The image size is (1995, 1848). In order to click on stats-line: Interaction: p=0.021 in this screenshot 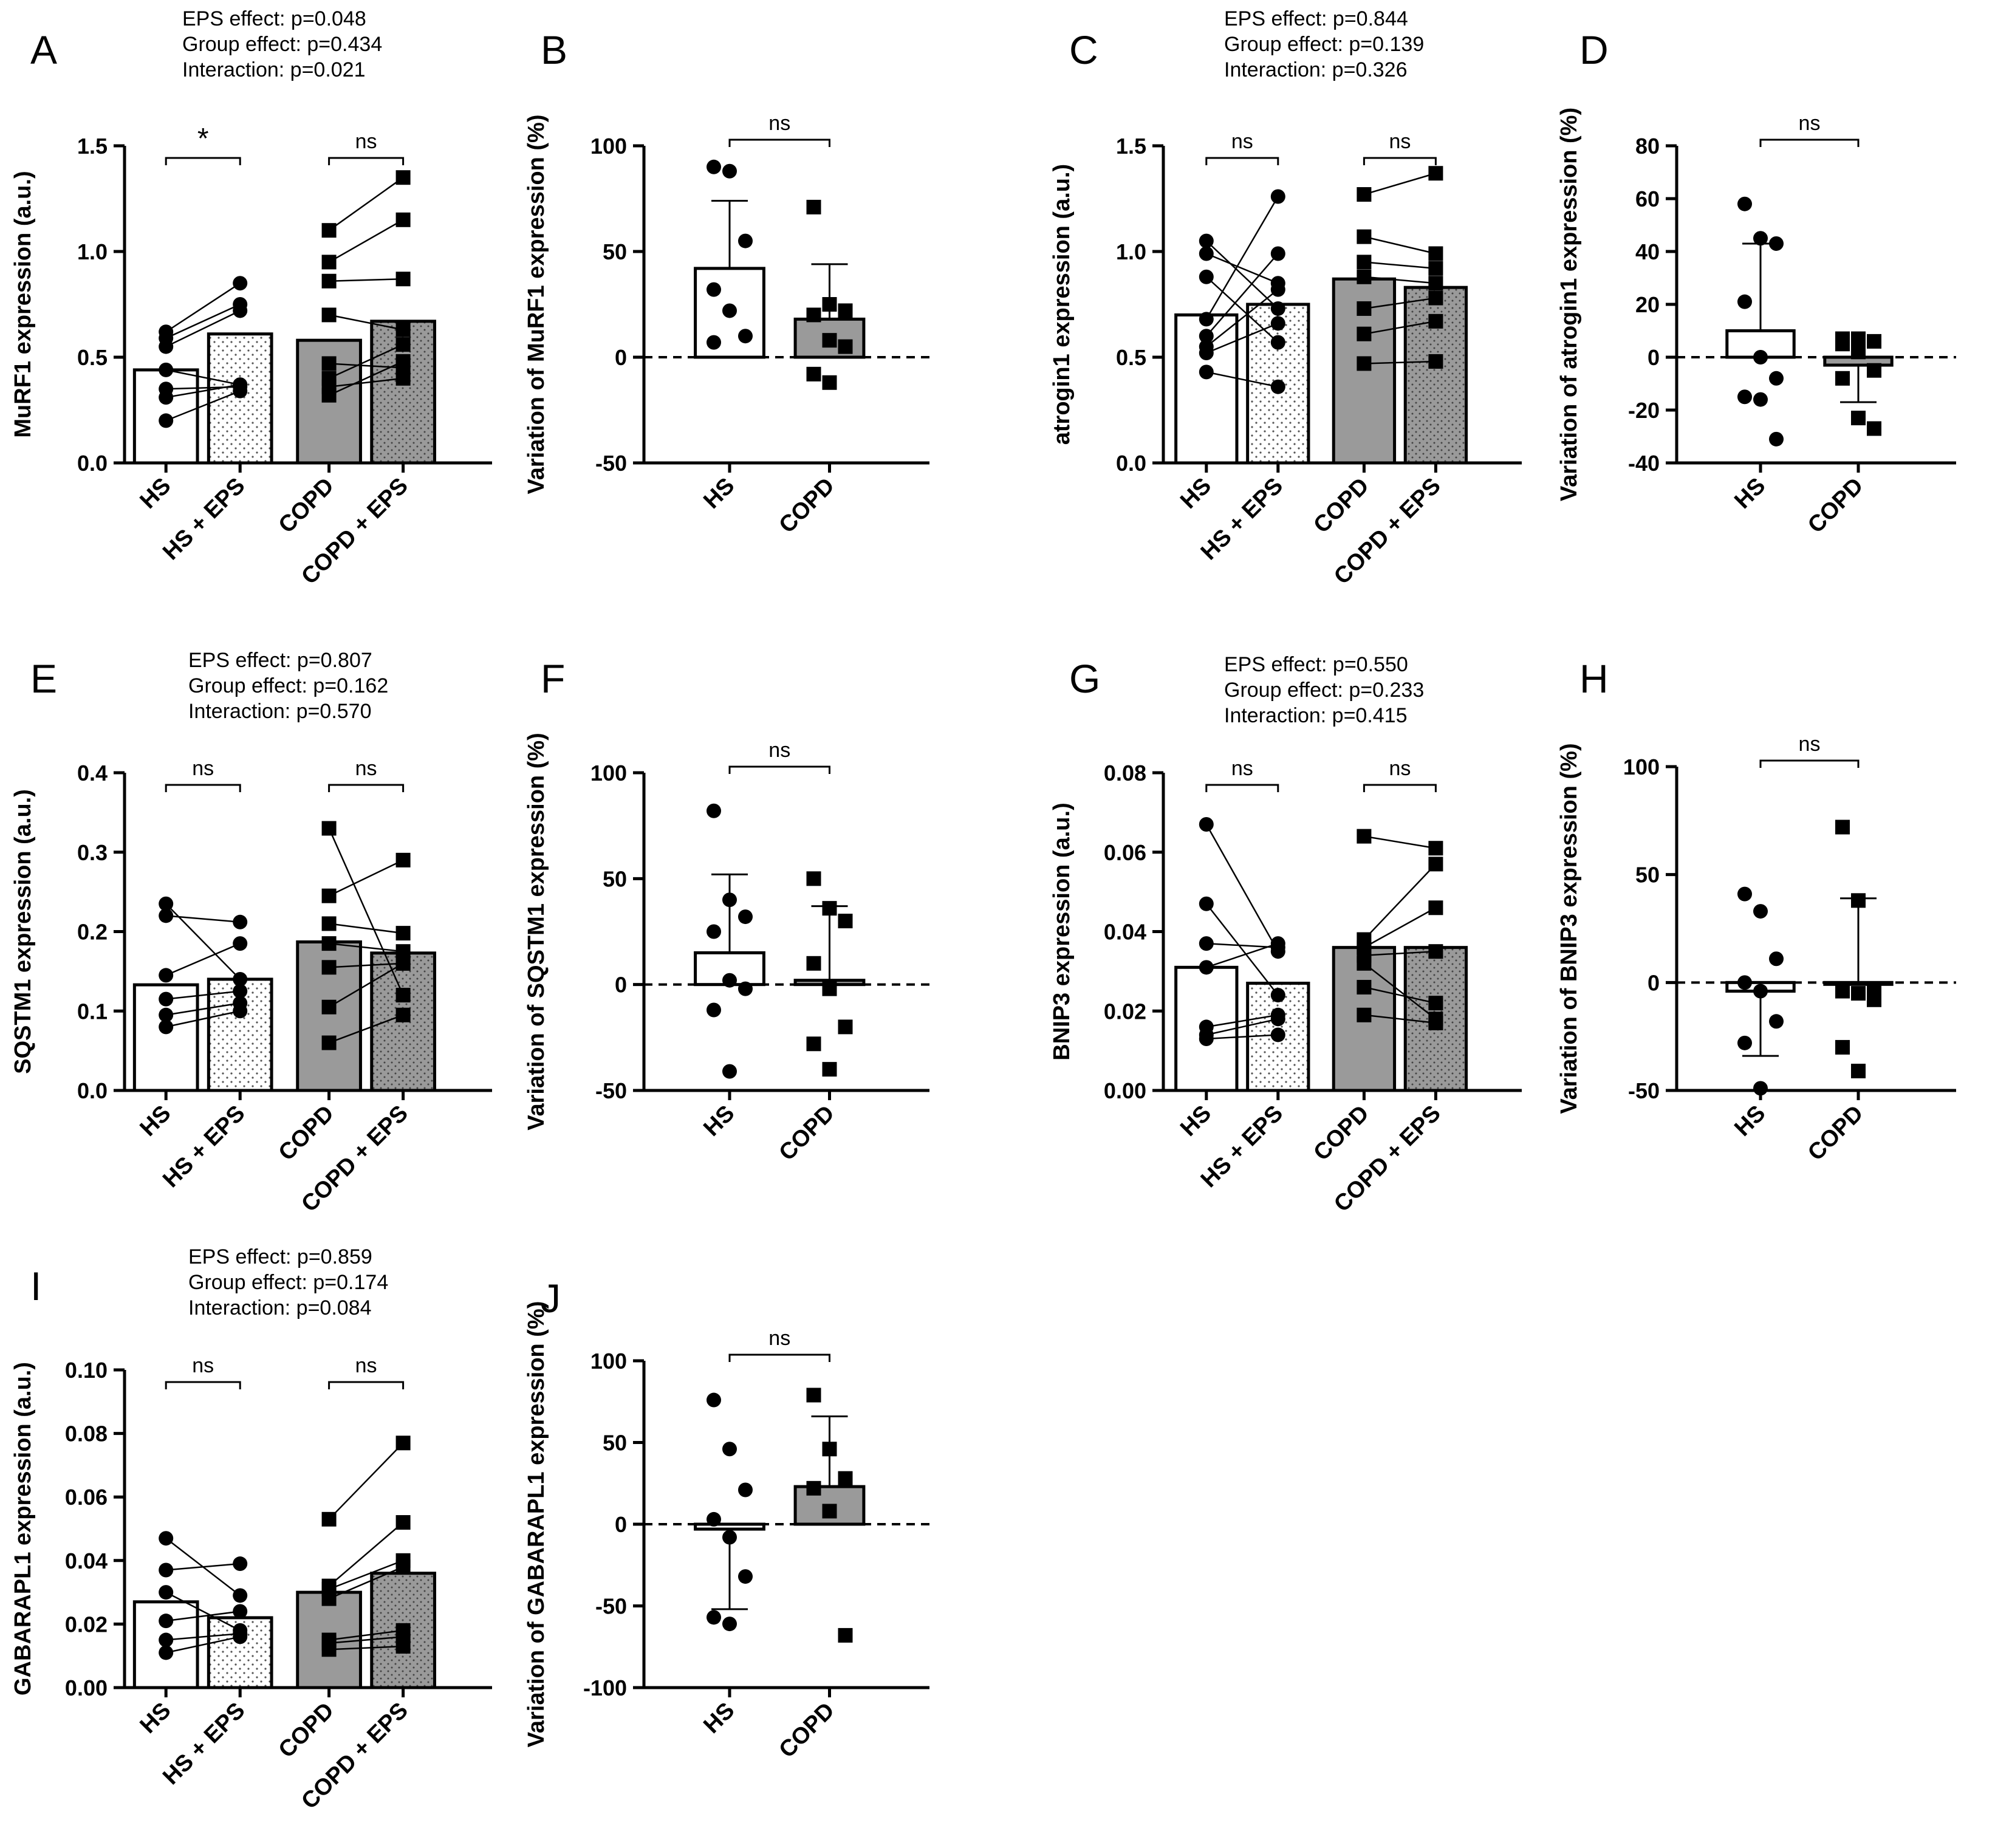, I will do `click(274, 69)`.